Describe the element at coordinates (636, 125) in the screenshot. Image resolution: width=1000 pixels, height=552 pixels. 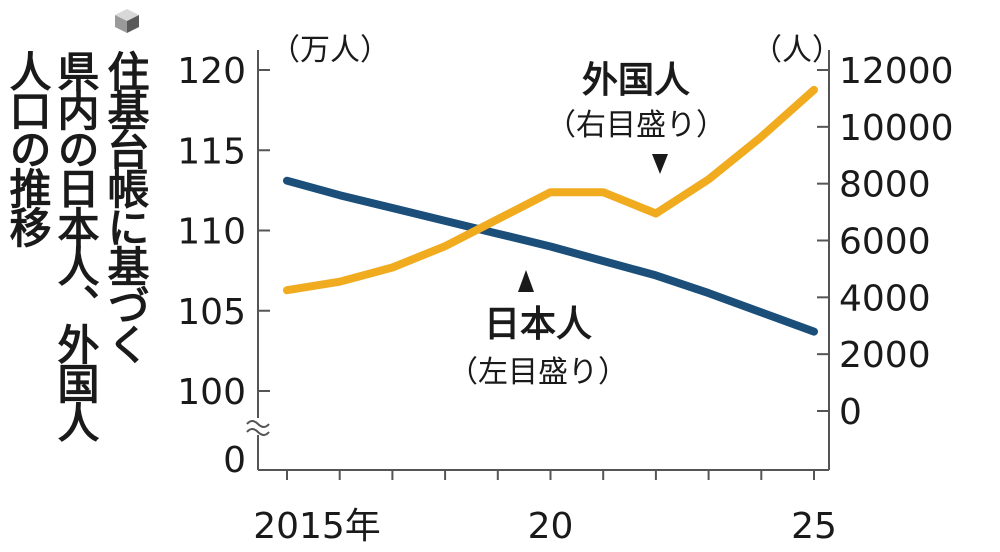
I see `series-axis-note-foreign: （右目盛り）` at that location.